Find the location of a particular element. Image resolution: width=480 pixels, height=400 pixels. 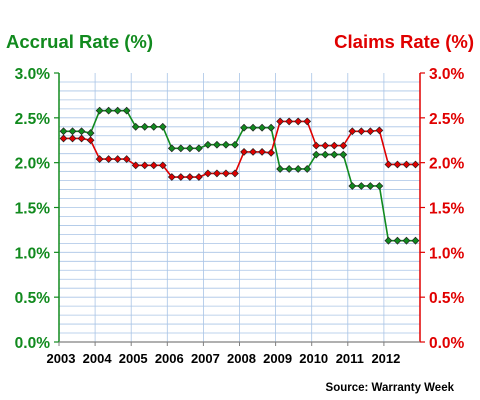

left-tick-label: 1.0% is located at coordinates (33, 253).